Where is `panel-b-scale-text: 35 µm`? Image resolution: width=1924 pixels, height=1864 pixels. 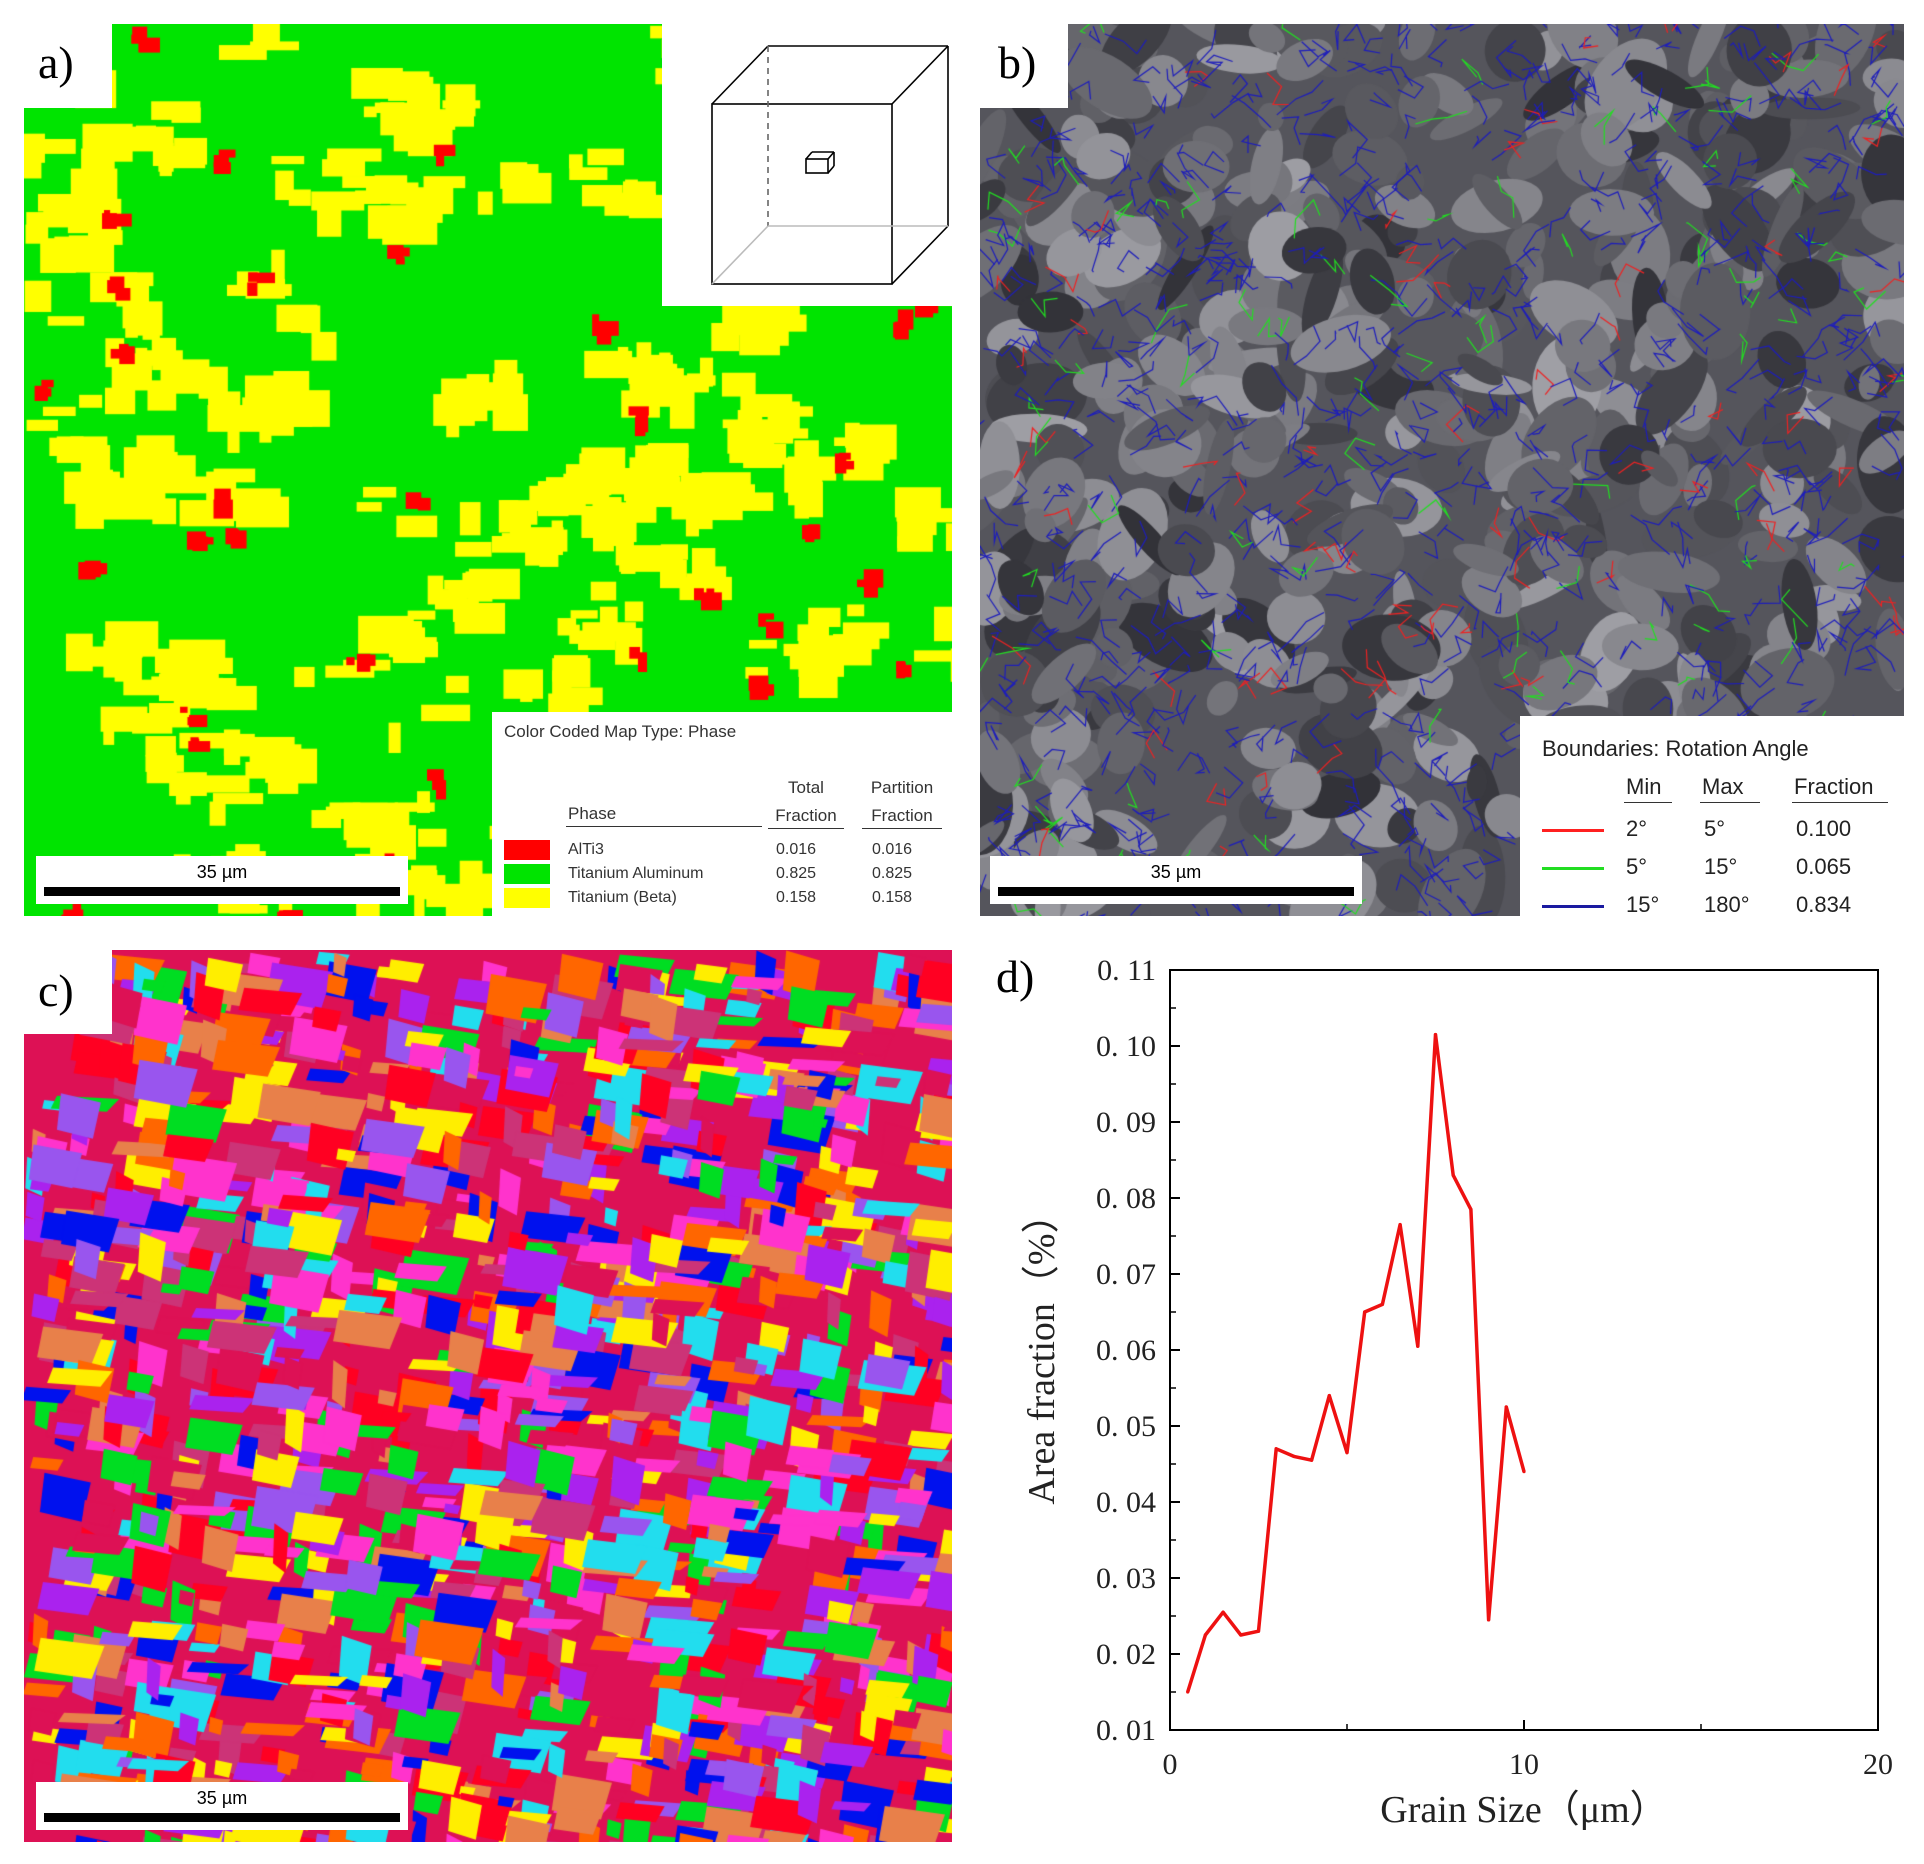
panel-b-scale-text: 35 µm is located at coordinates (1176, 872).